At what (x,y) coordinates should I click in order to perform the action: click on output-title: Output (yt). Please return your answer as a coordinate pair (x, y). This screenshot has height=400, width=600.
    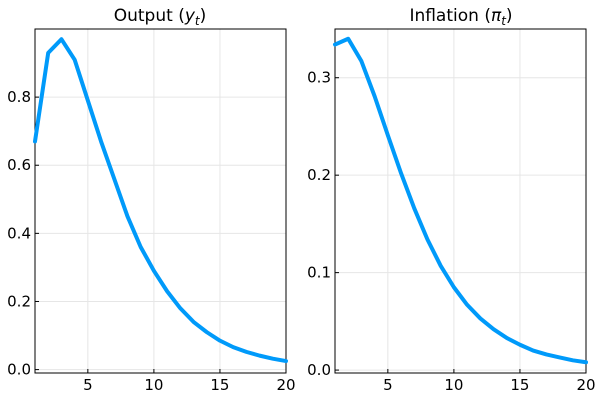
    Looking at the image, I should click on (160, 17).